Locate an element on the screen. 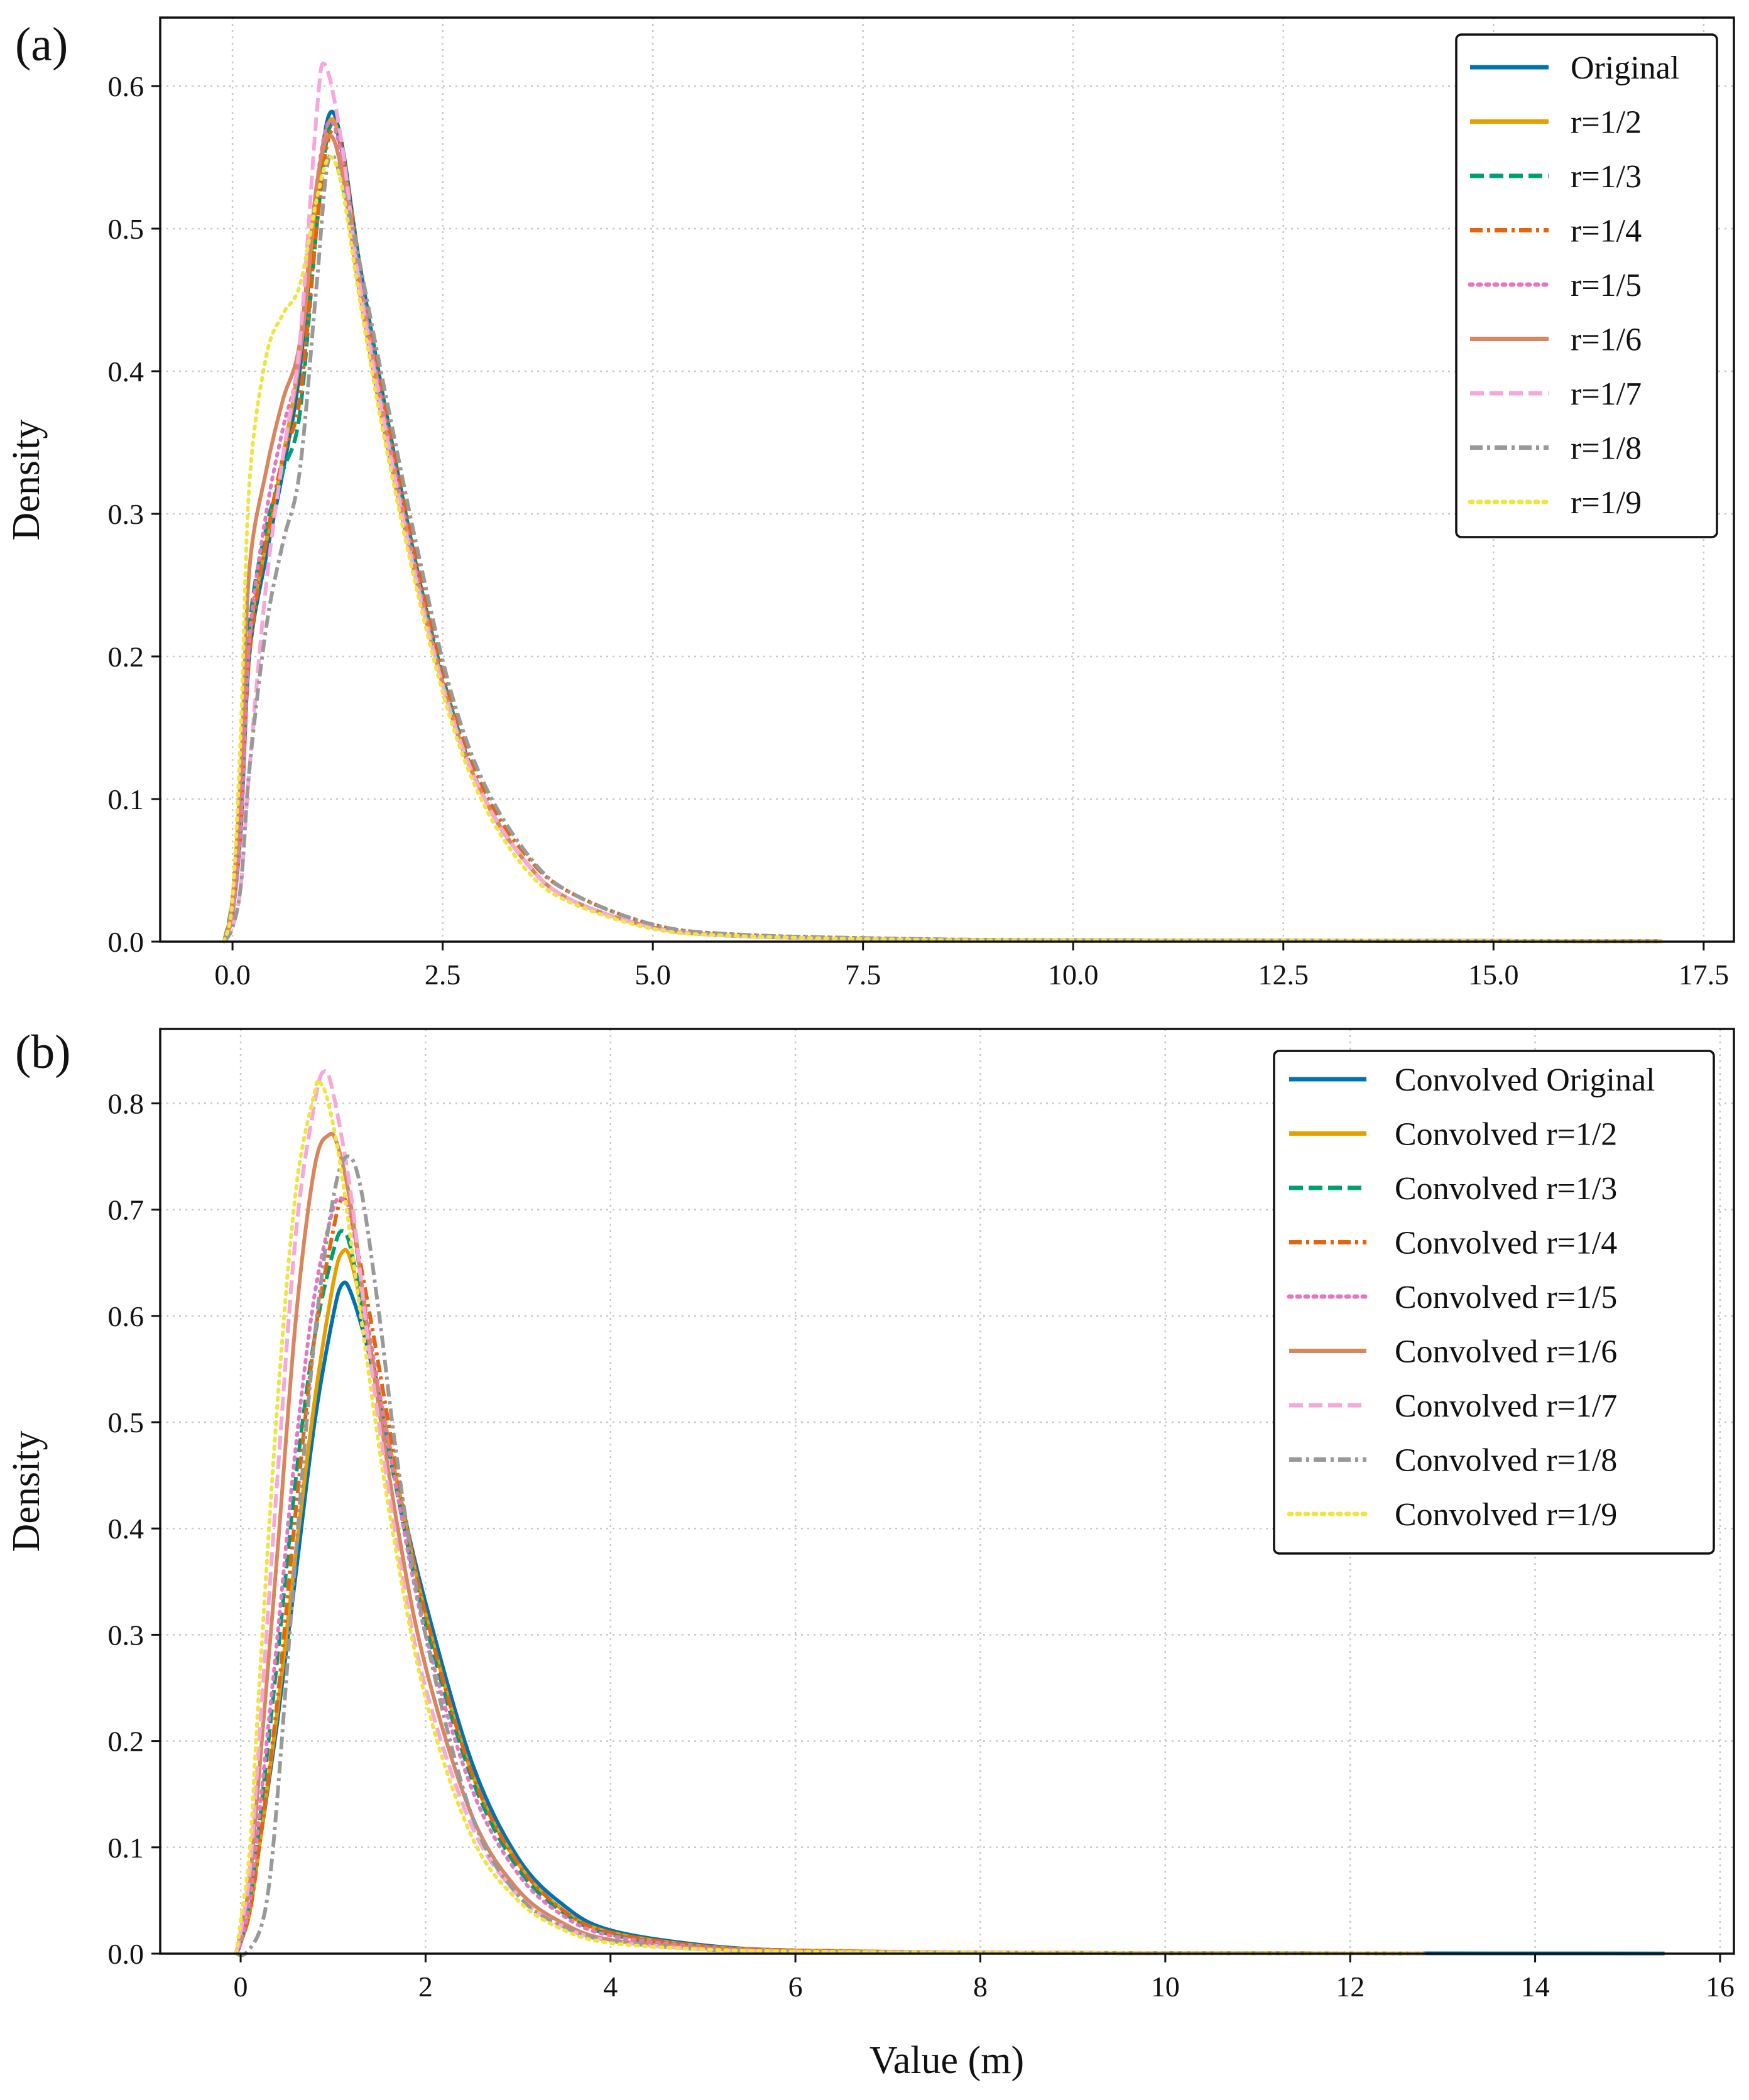 The image size is (1749, 2100). legend-entry-label: r=1/9 is located at coordinates (1606, 503).